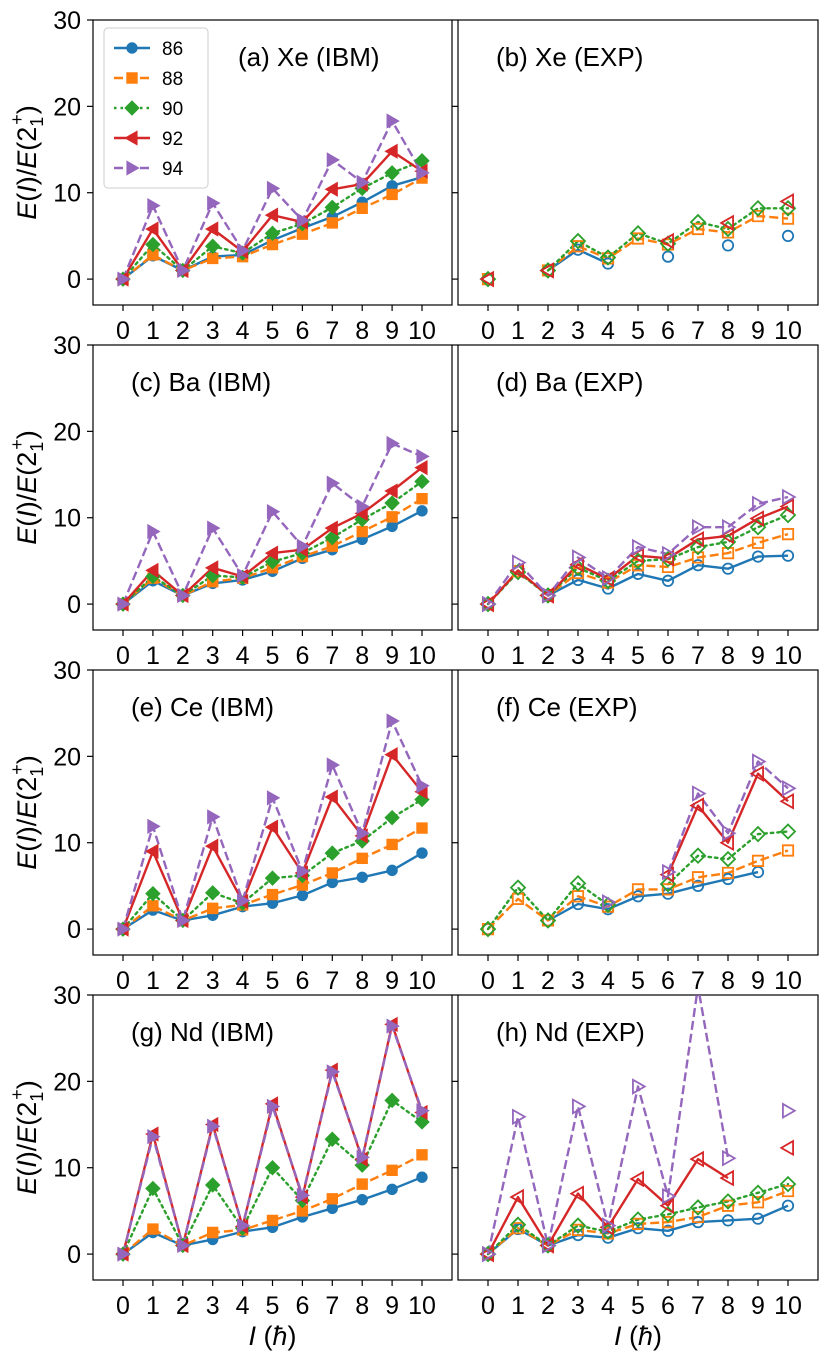 Image resolution: width=830 pixels, height=1366 pixels. What do you see at coordinates (698, 981) in the screenshot?
I see `x-tick-label: 7` at bounding box center [698, 981].